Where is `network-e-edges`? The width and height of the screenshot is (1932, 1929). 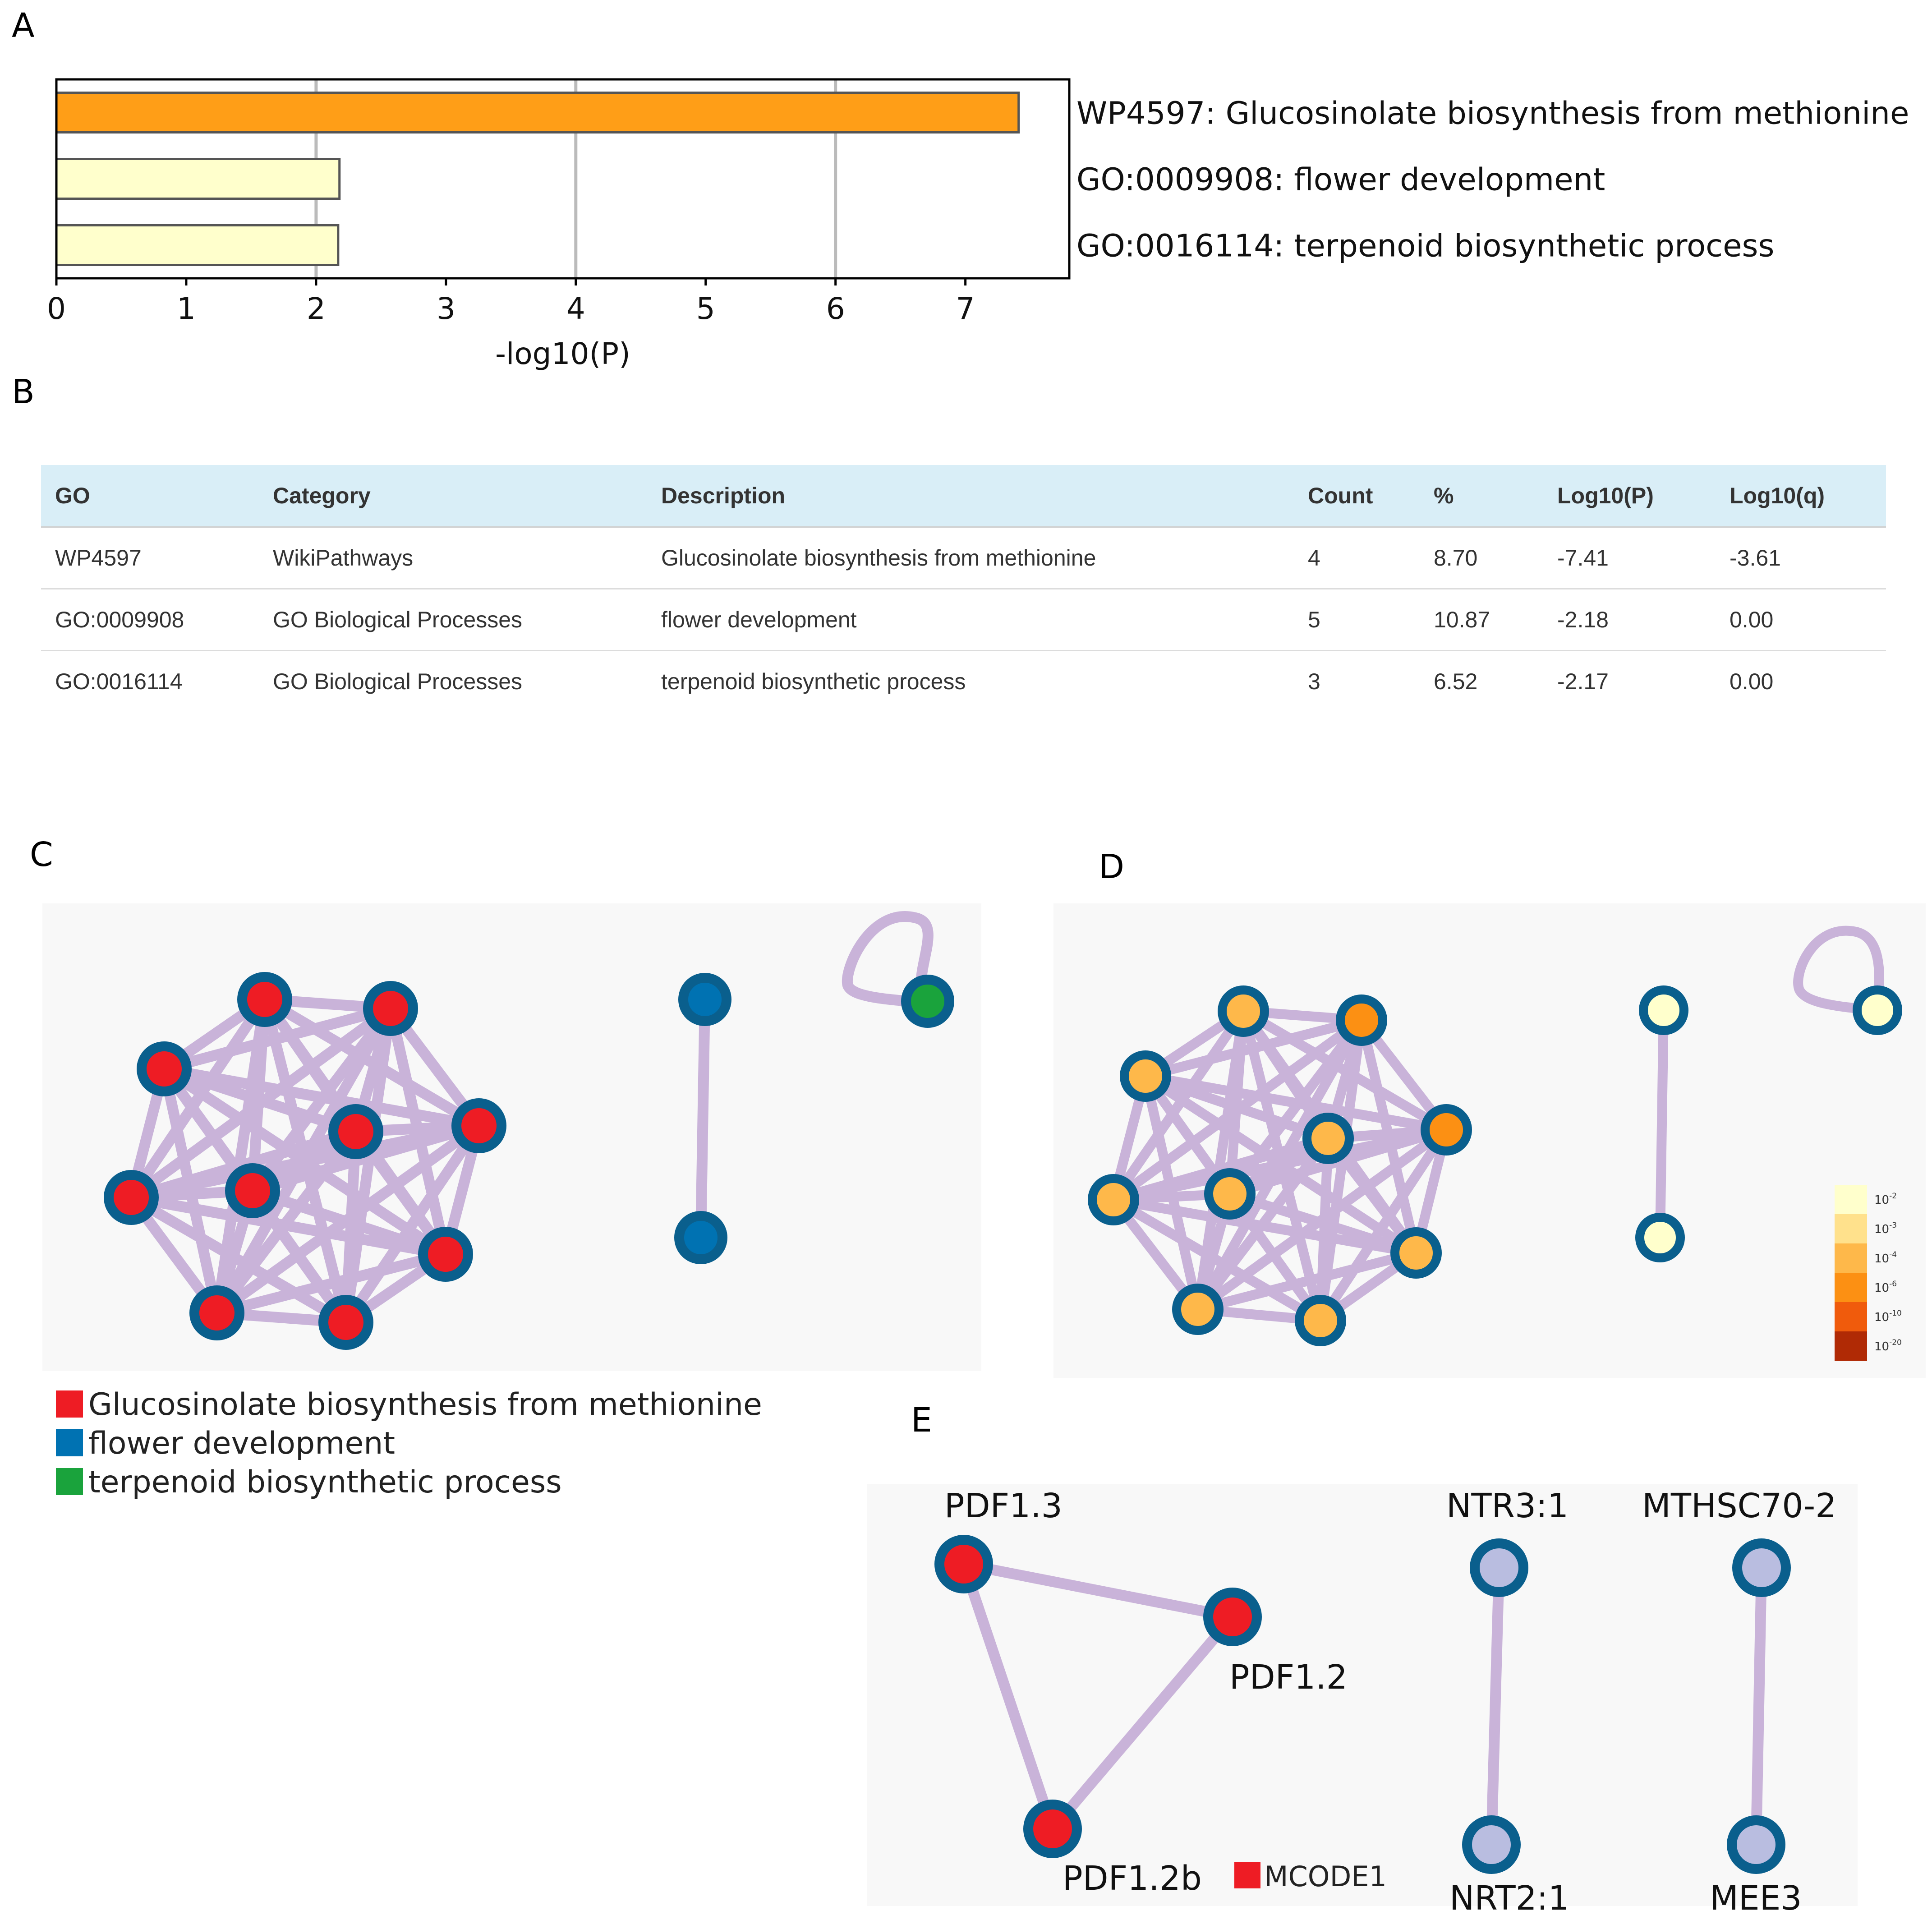
network-e-edges is located at coordinates (1362, 1704).